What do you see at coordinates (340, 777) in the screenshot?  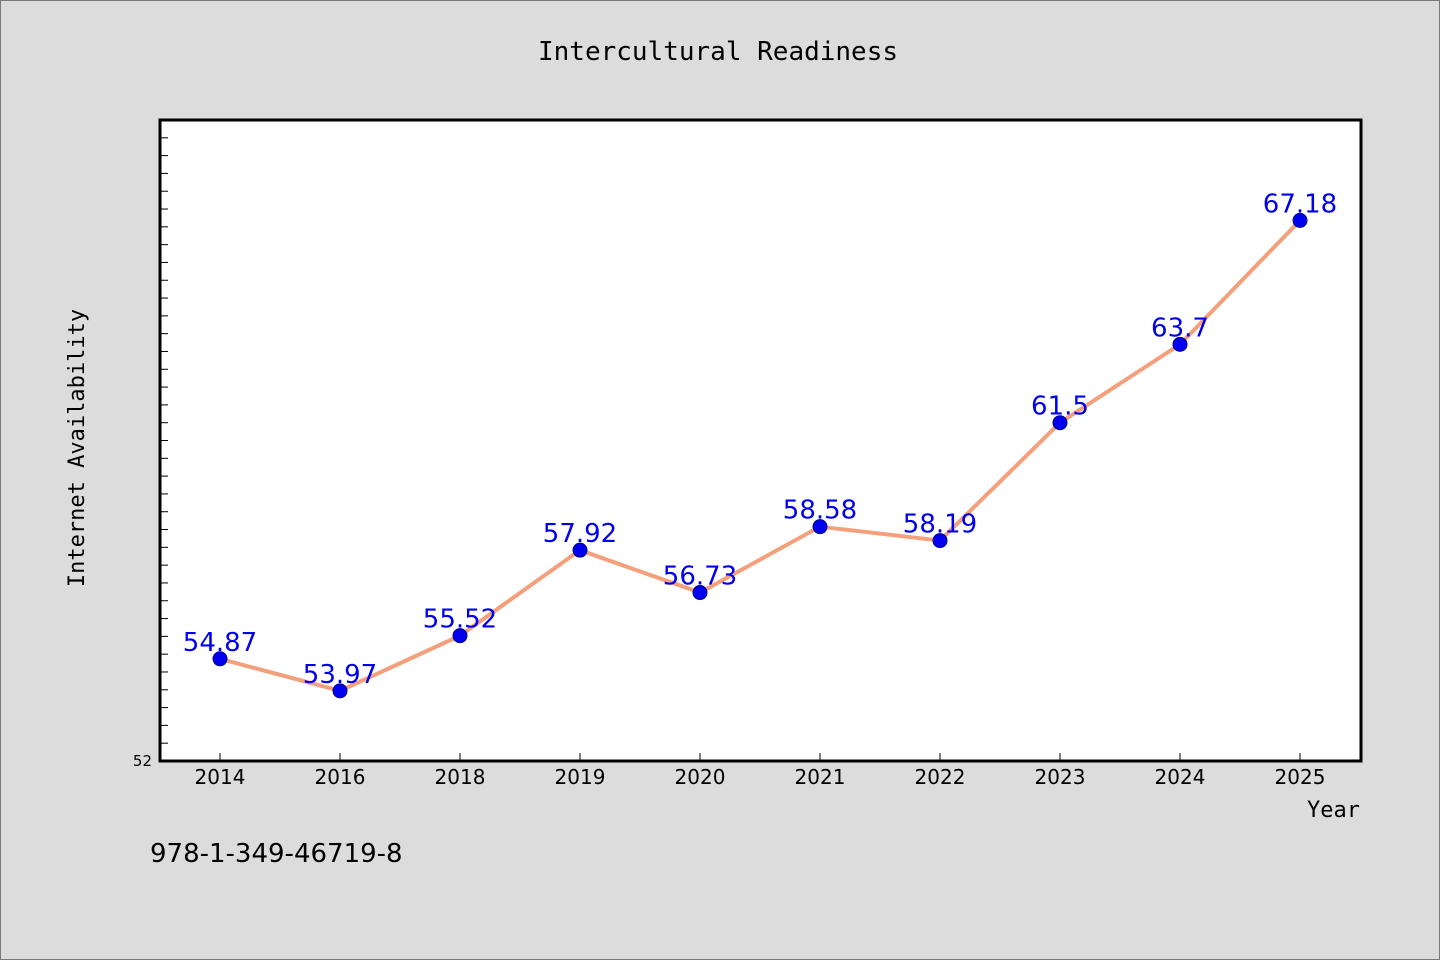 I see `x-tick-label: 2016` at bounding box center [340, 777].